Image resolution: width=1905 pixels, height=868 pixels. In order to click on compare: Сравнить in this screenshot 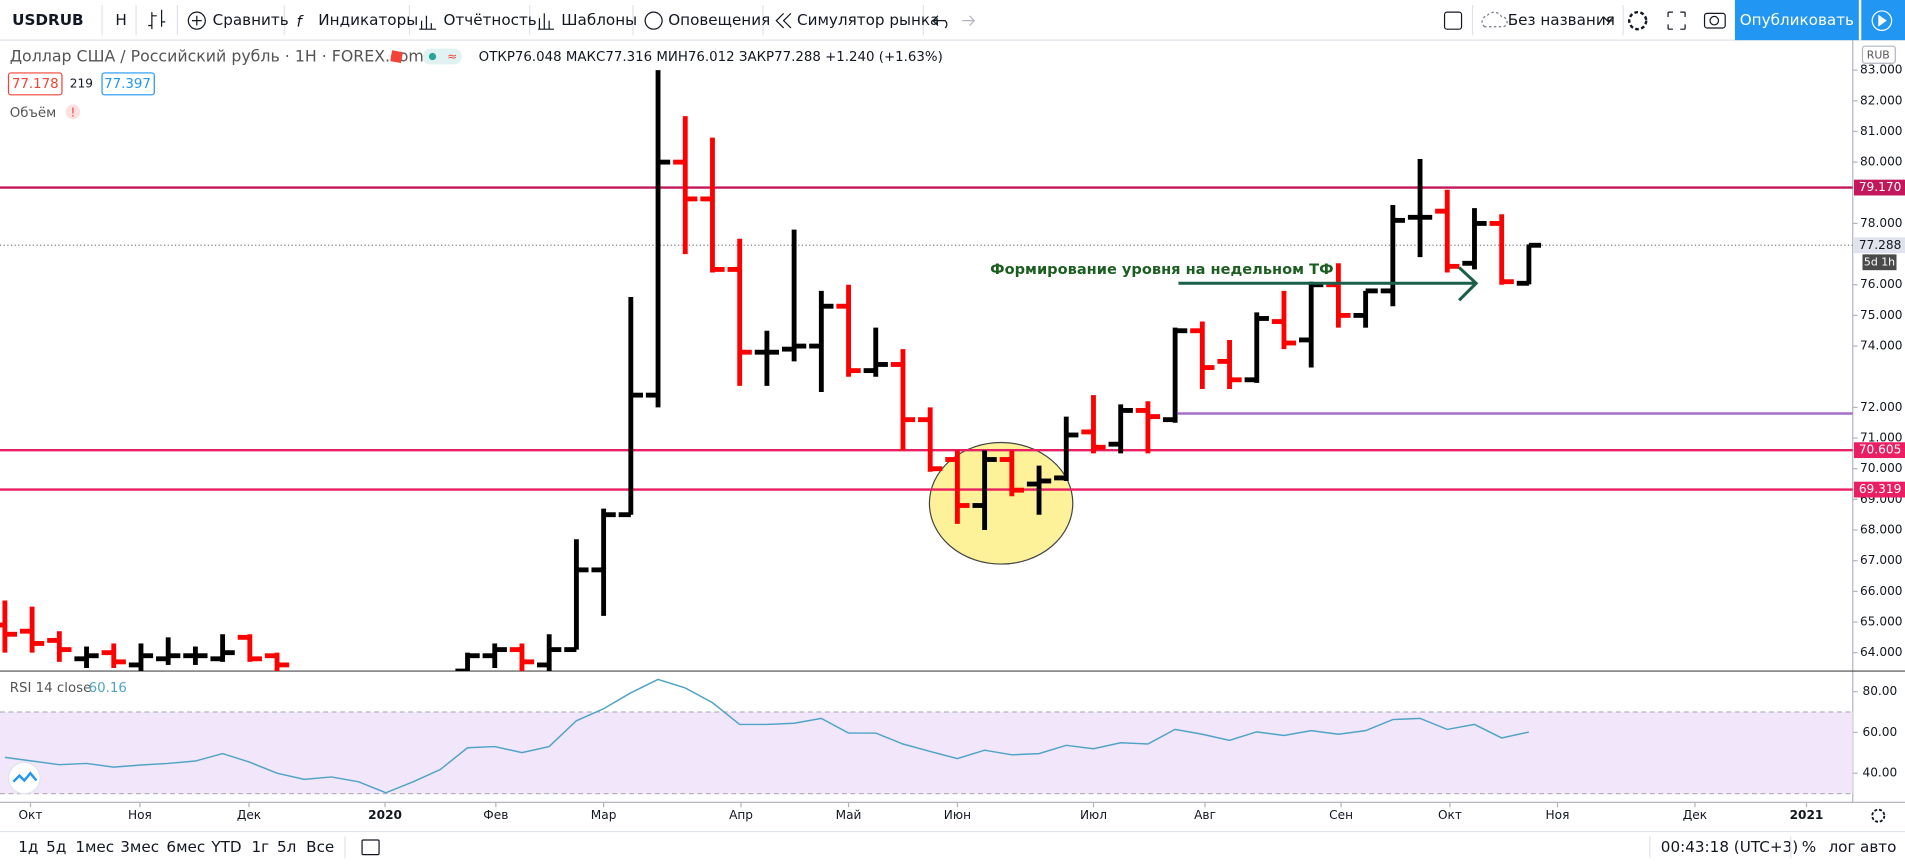, I will do `click(251, 20)`.